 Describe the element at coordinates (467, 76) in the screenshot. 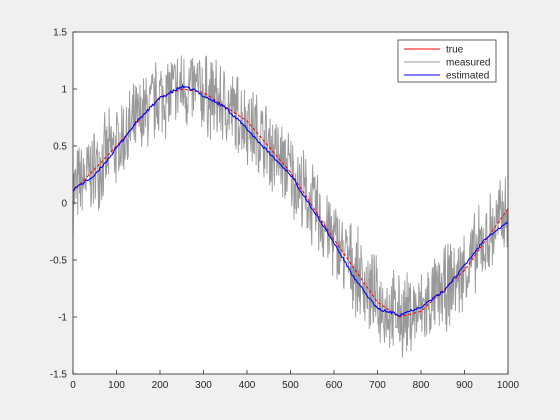

I see `legend-label-estimated: estimated` at that location.